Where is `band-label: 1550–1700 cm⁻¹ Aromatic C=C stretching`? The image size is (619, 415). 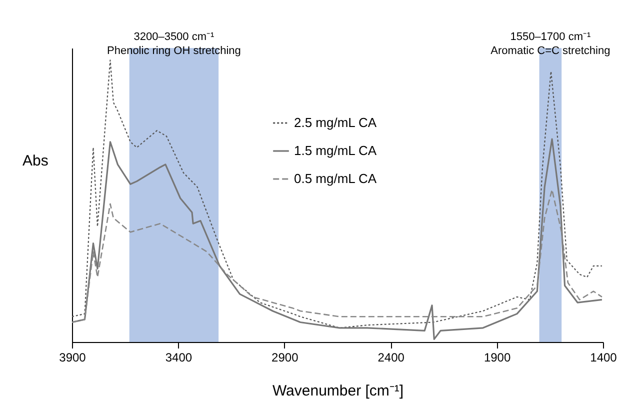 band-label: 1550–1700 cm⁻¹ Aromatic C=C stretching is located at coordinates (550, 44).